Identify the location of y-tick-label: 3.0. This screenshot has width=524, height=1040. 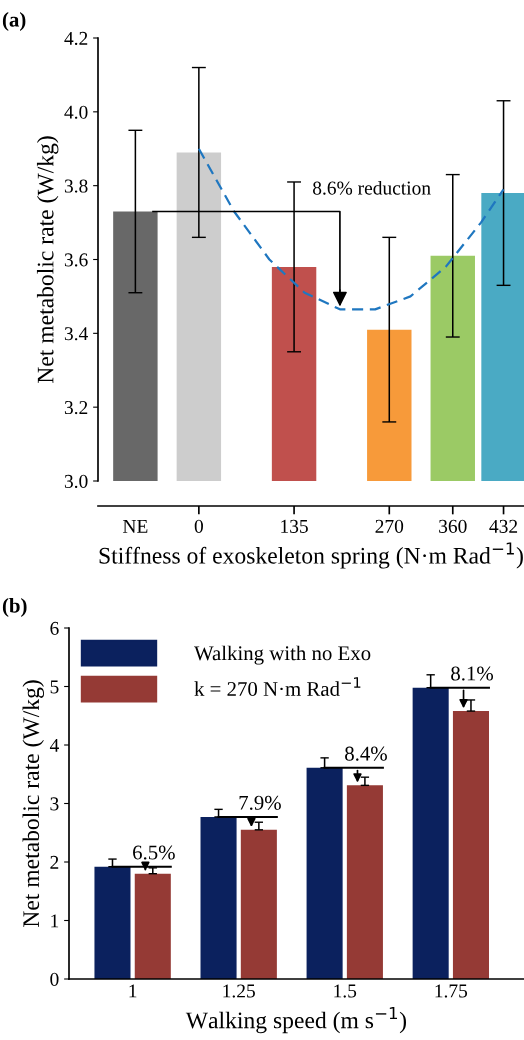
(76, 481).